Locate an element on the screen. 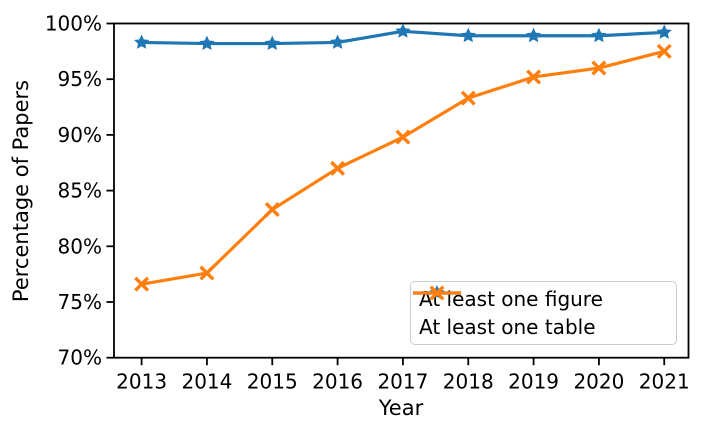 This screenshot has width=712, height=435. x-marker-line-icon is located at coordinates (437, 293).